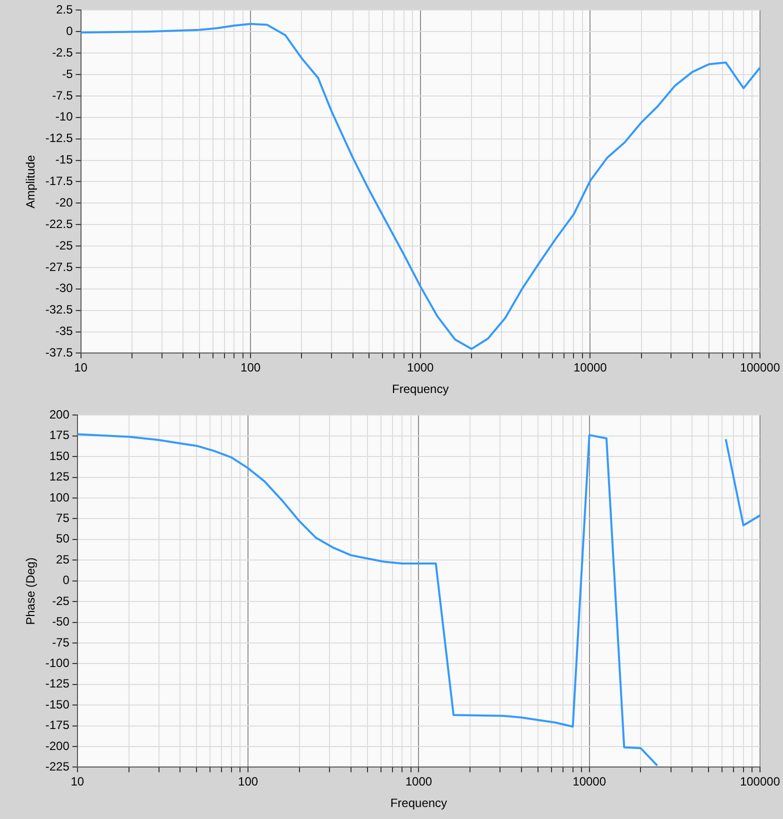 The width and height of the screenshot is (783, 819). What do you see at coordinates (59, 181) in the screenshot?
I see `y-tick-label: -17.5` at bounding box center [59, 181].